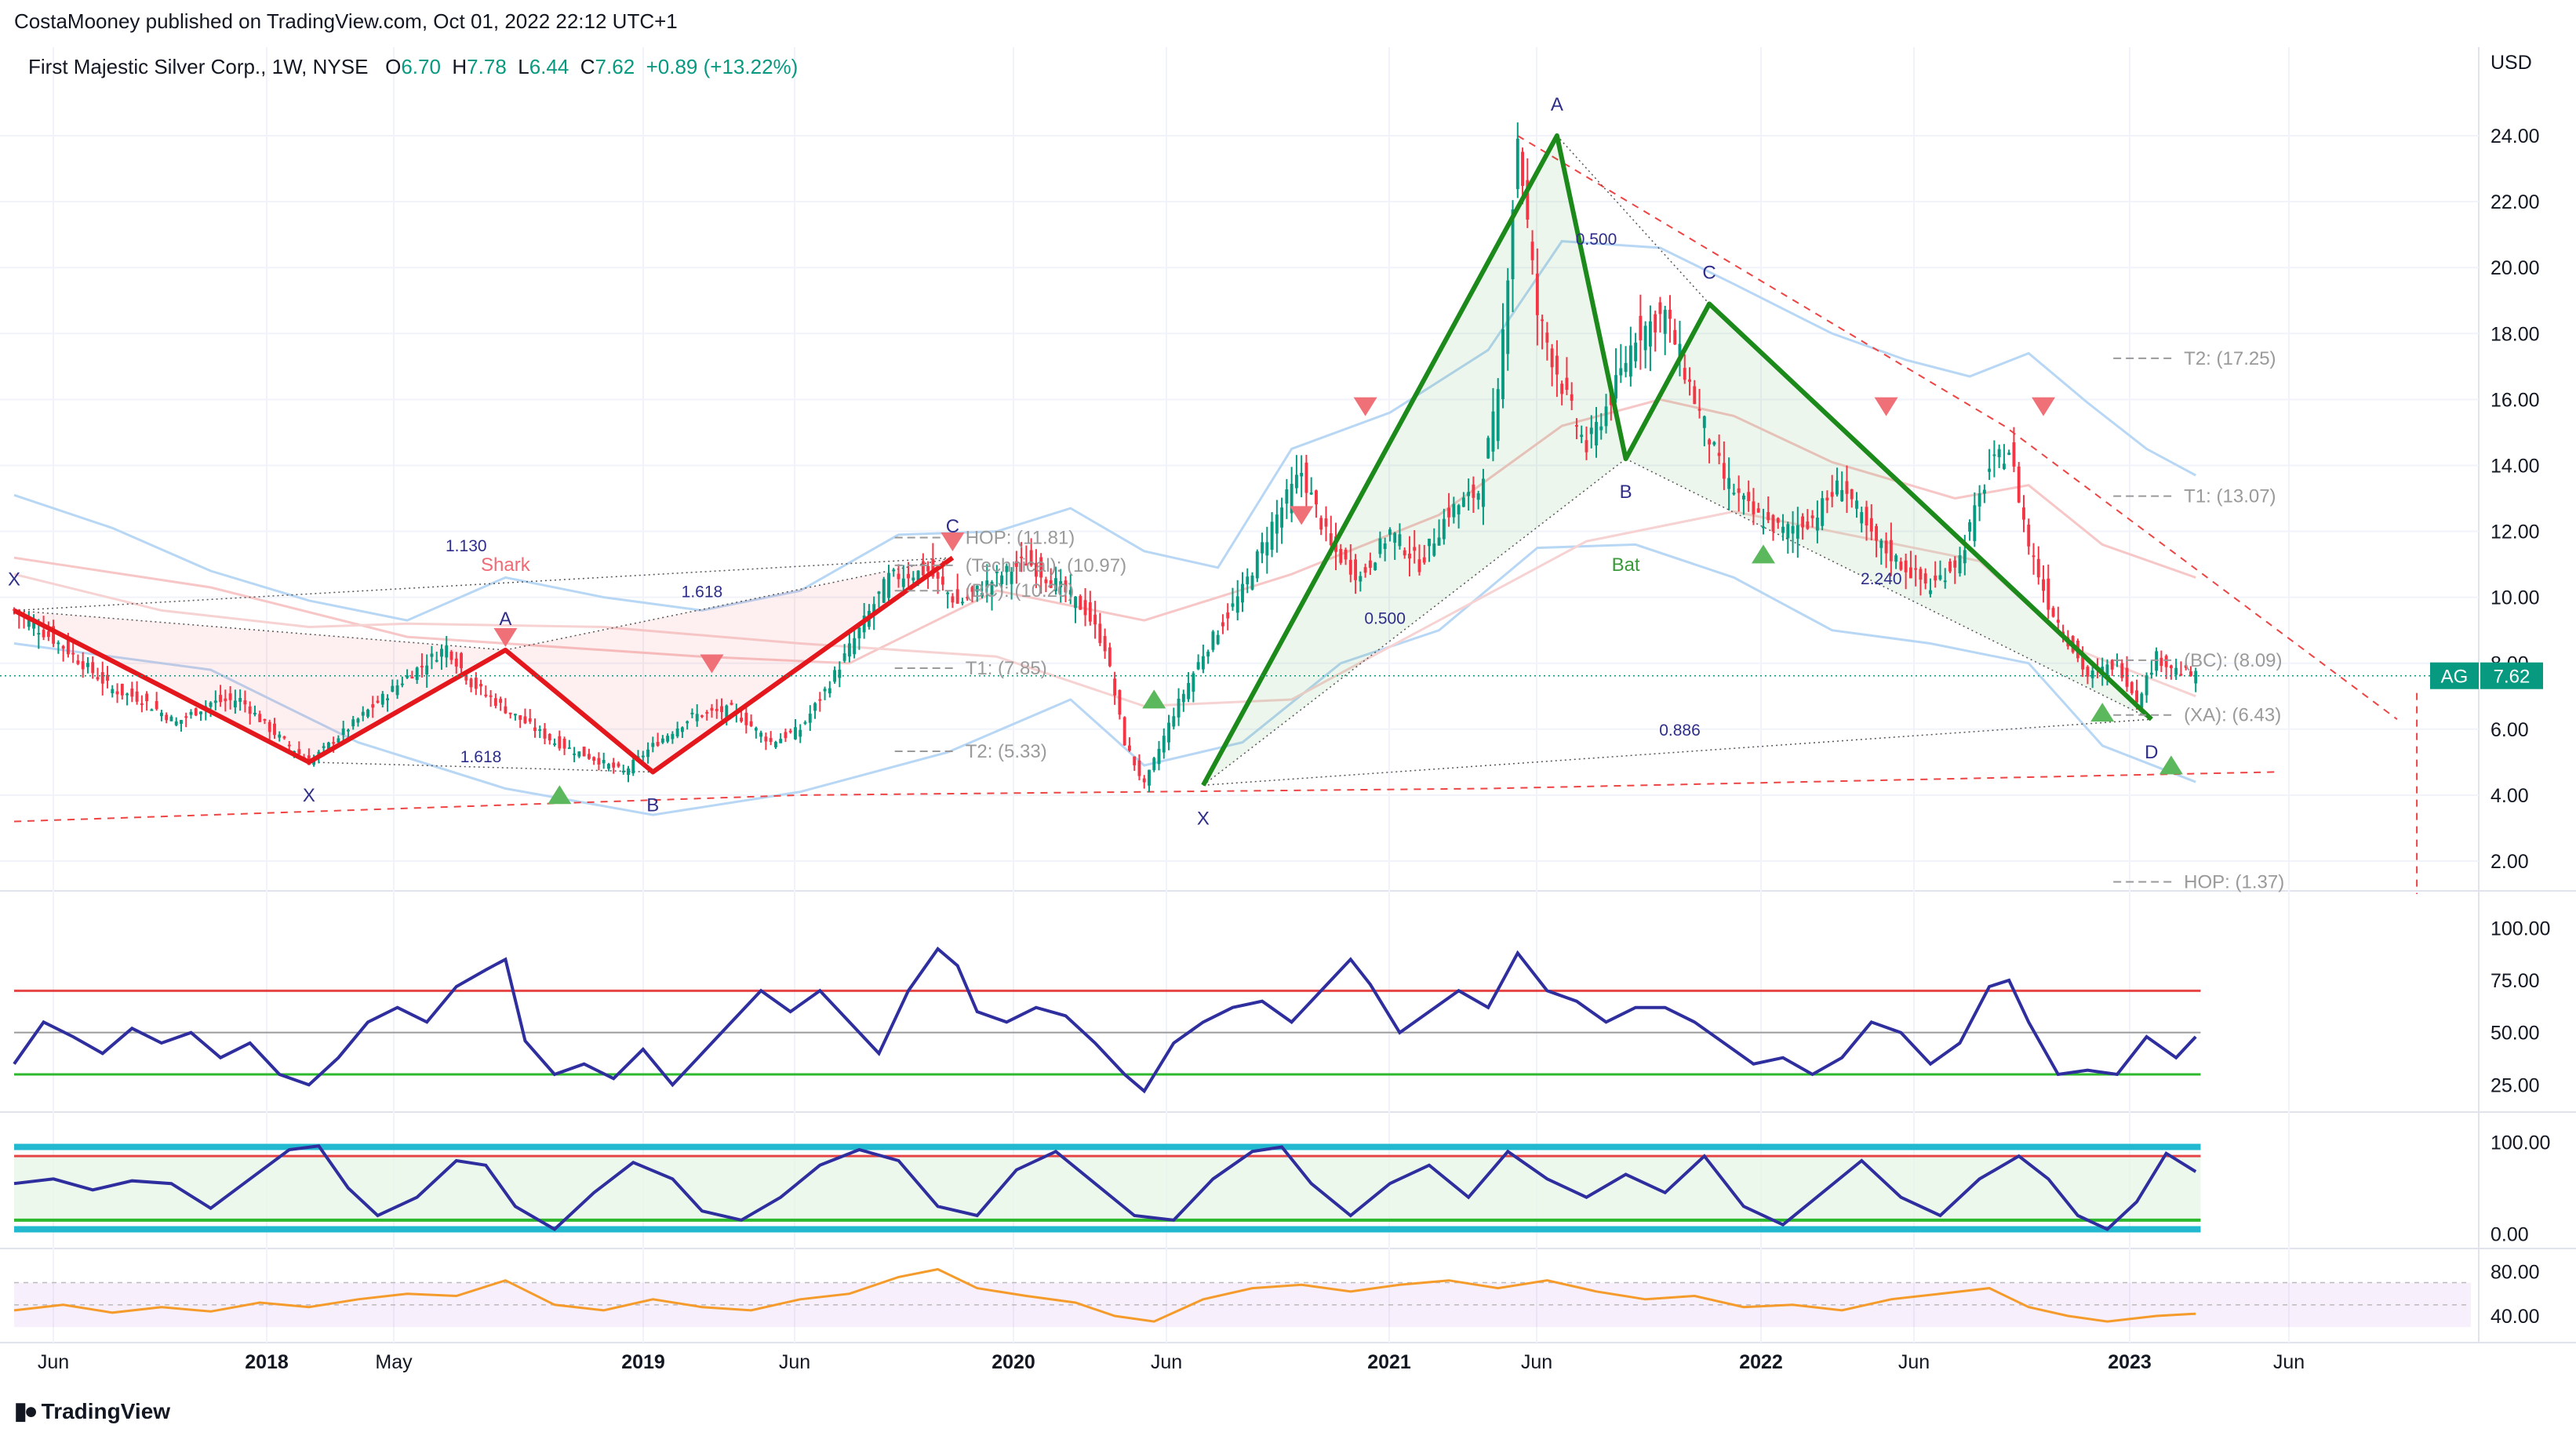 The image size is (2576, 1432). What do you see at coordinates (1557, 104) in the screenshot?
I see `pattern-point-label: A` at bounding box center [1557, 104].